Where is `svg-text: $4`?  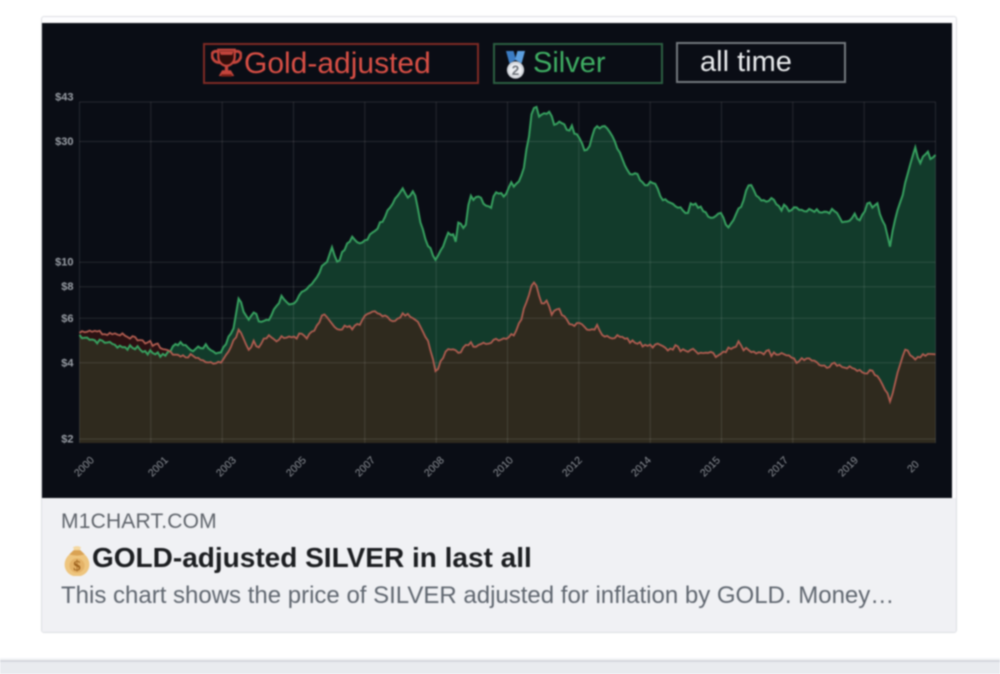 svg-text: $4 is located at coordinates (67, 363).